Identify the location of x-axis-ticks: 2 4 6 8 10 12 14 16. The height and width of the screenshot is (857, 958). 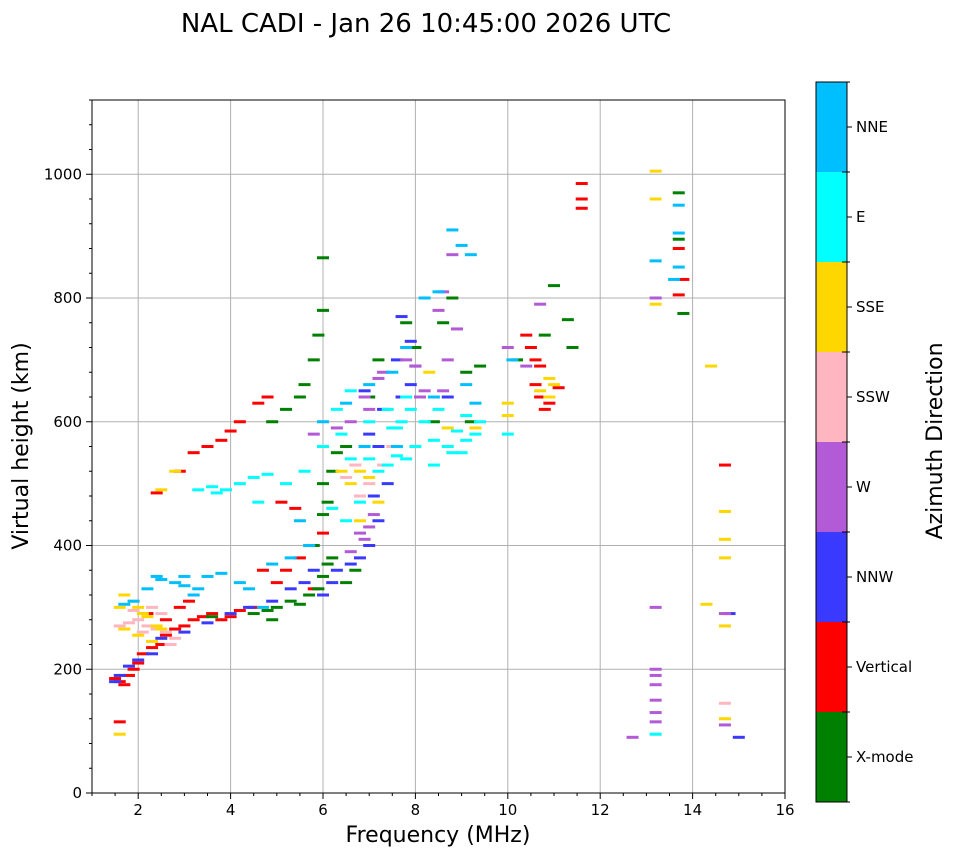
(443, 806).